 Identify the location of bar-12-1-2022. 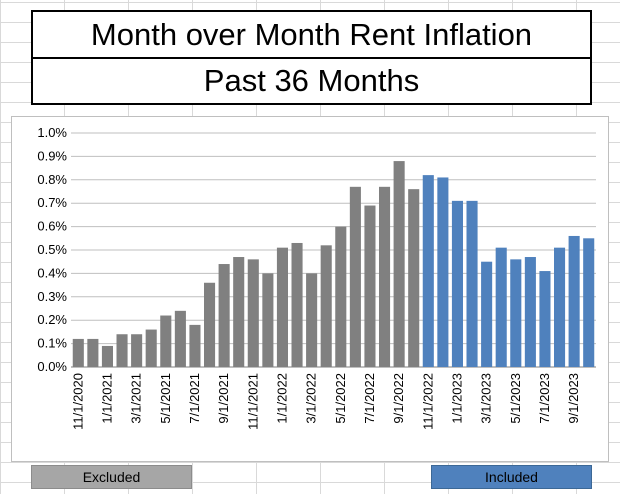
(443, 272).